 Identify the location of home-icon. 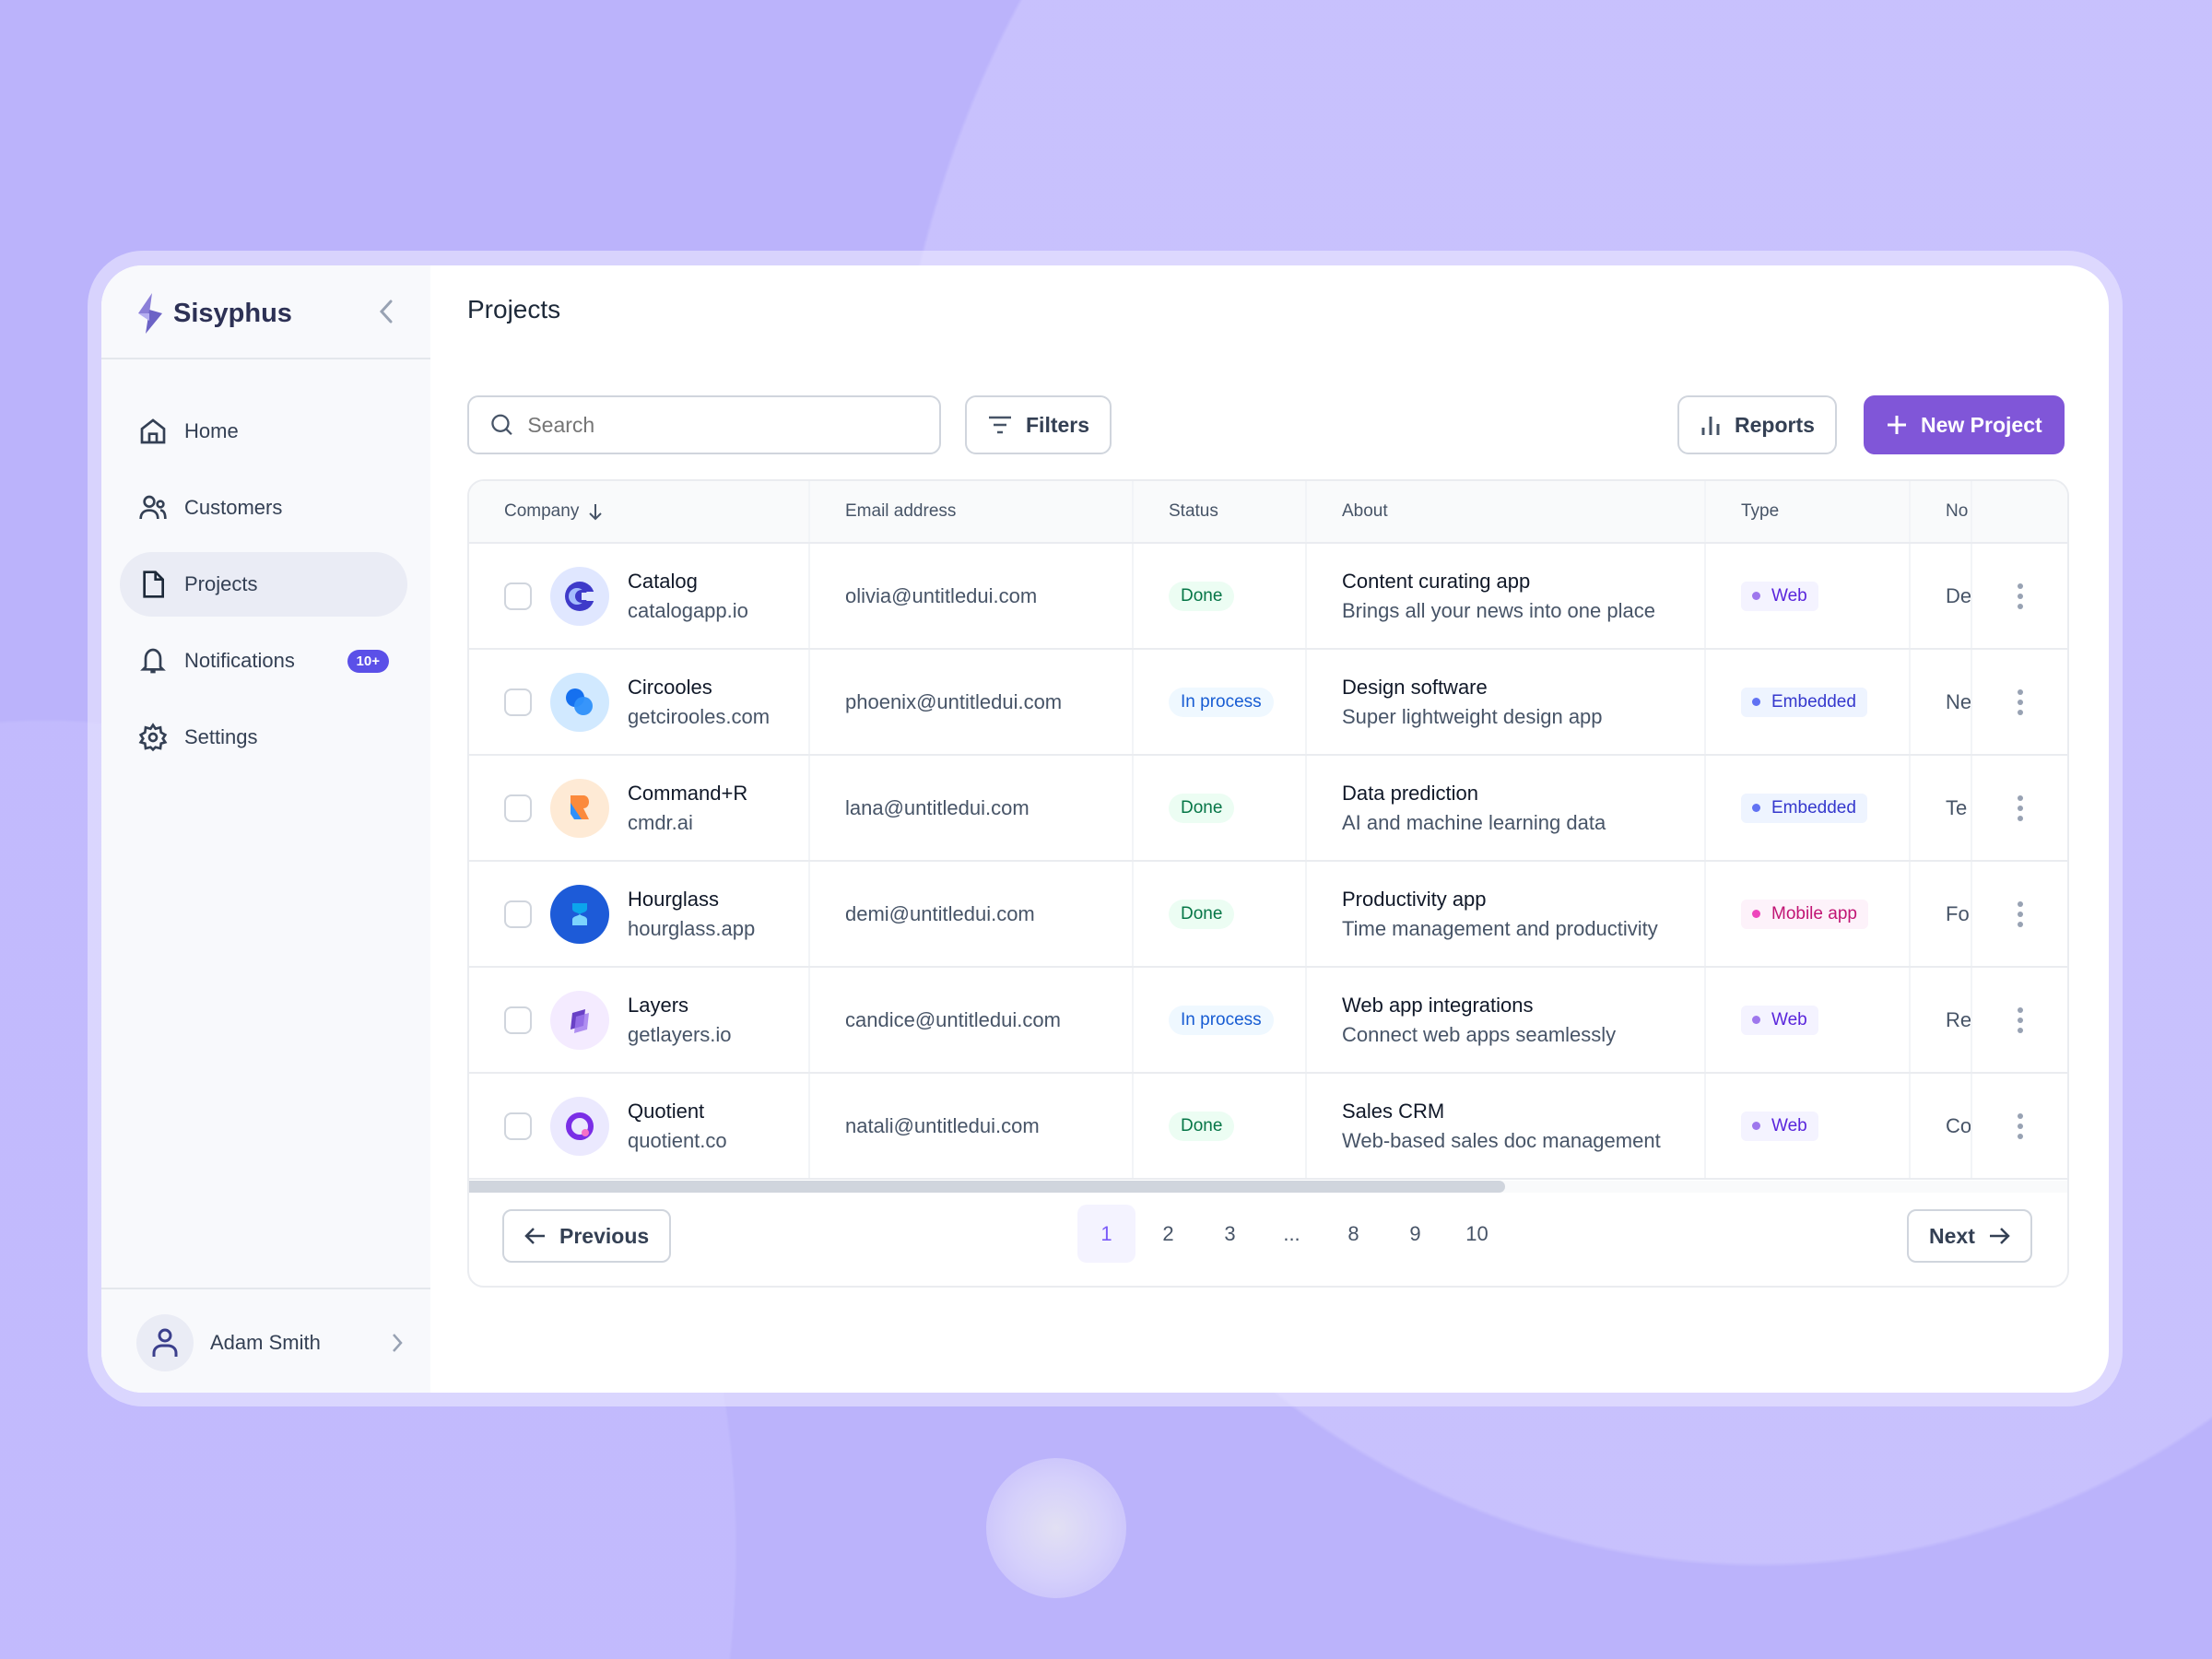
(153, 431).